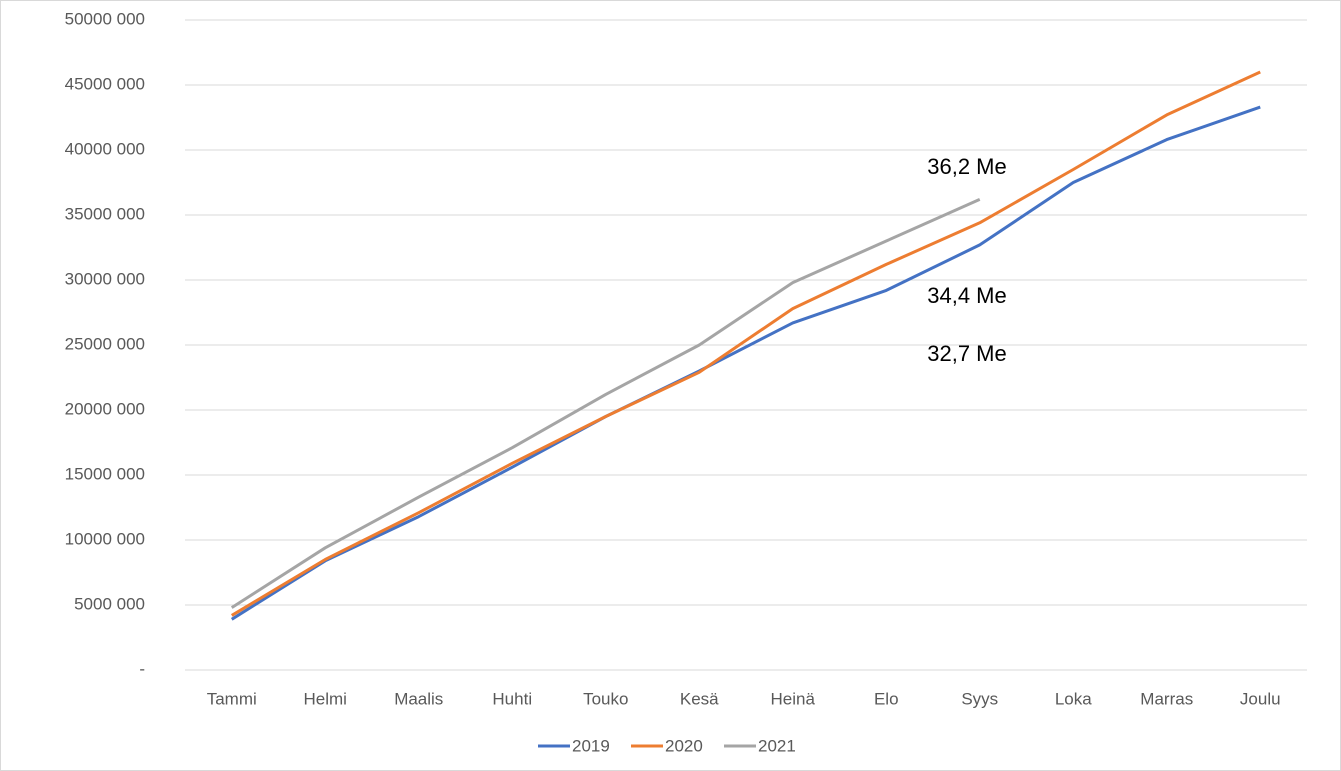 The width and height of the screenshot is (1341, 771). I want to click on y-tick-label: 25000 000, so click(105, 343).